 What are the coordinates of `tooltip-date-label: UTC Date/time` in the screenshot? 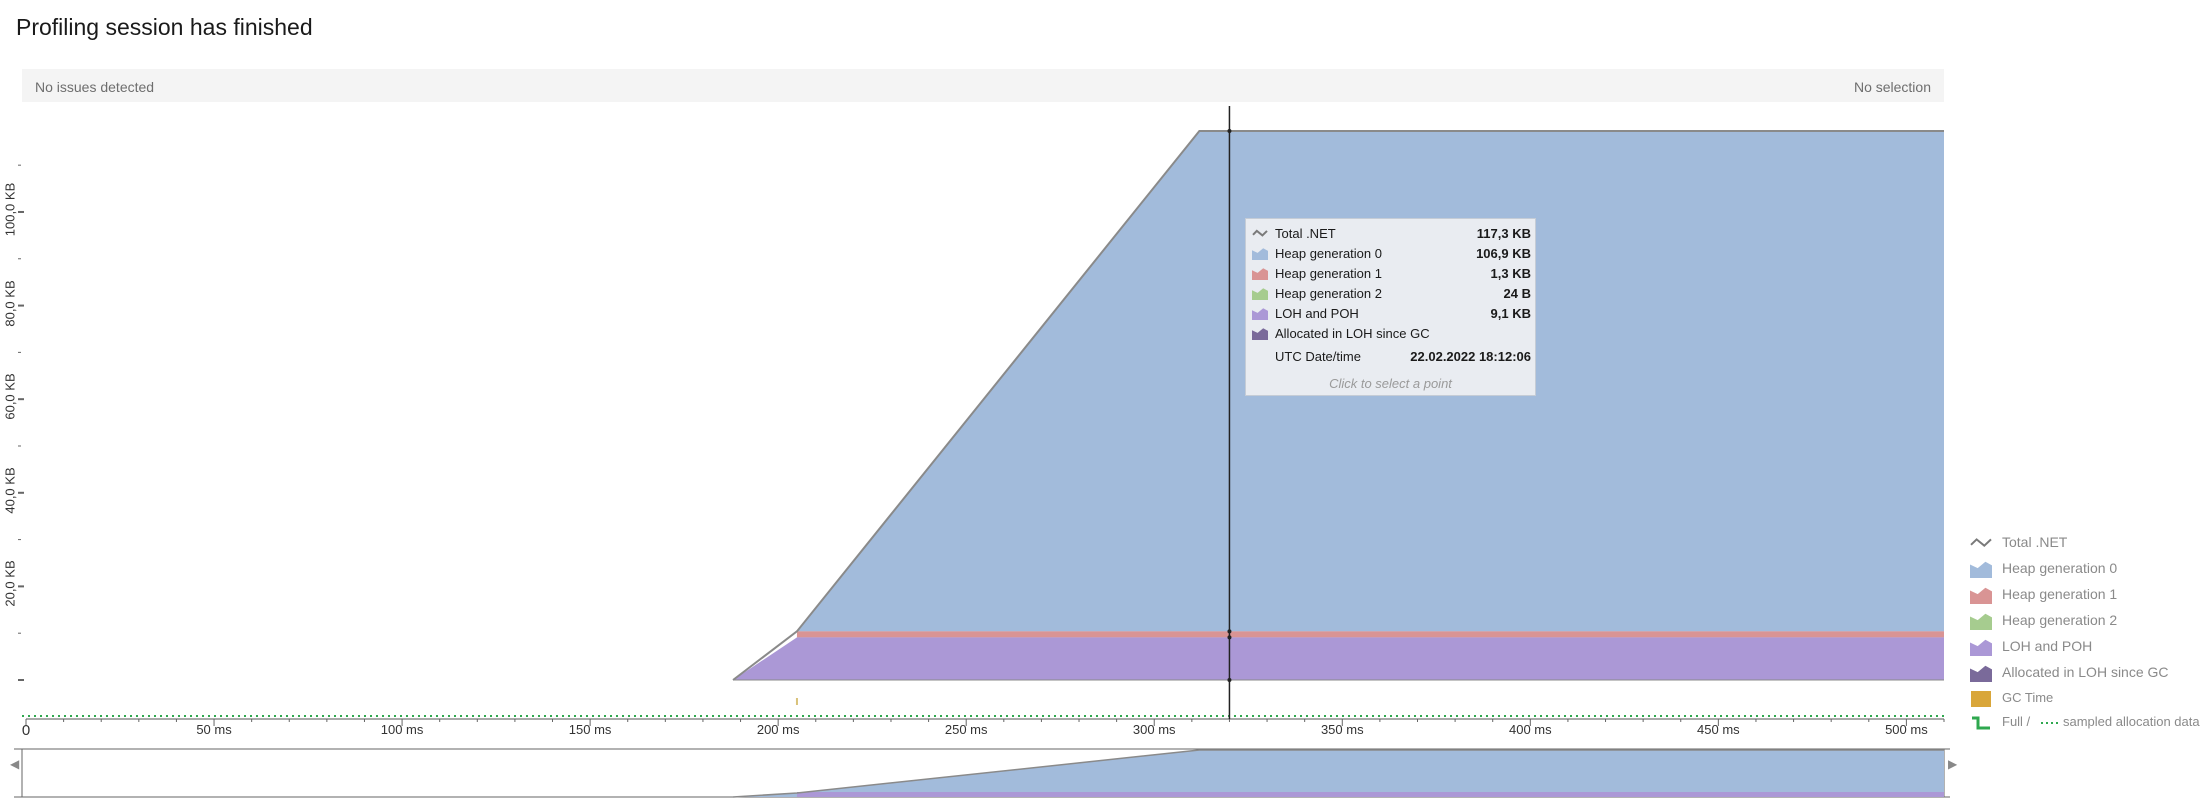 It's located at (1318, 356).